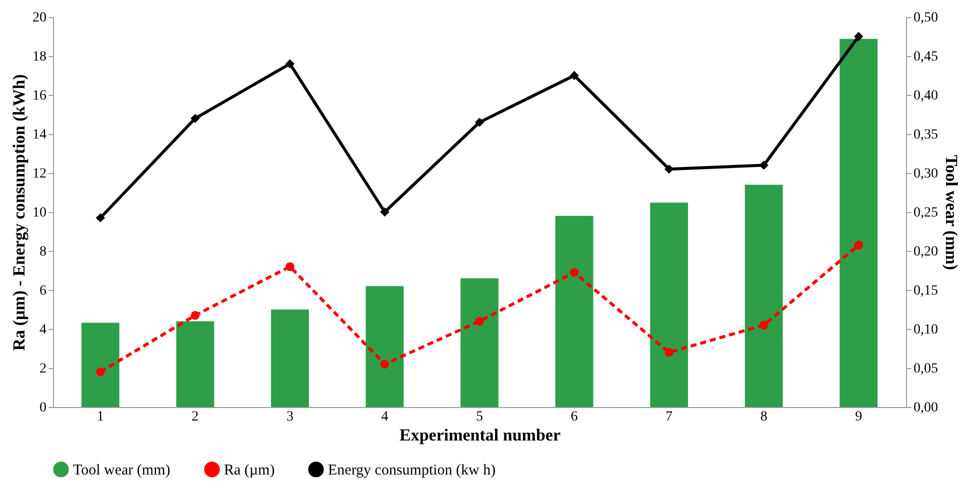 This screenshot has width=970, height=490. I want to click on x-tick-label: 3, so click(290, 417).